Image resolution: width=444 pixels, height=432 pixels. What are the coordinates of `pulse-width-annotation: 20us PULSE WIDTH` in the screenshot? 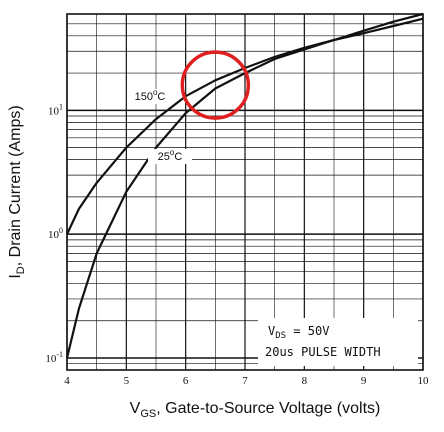 It's located at (323, 352).